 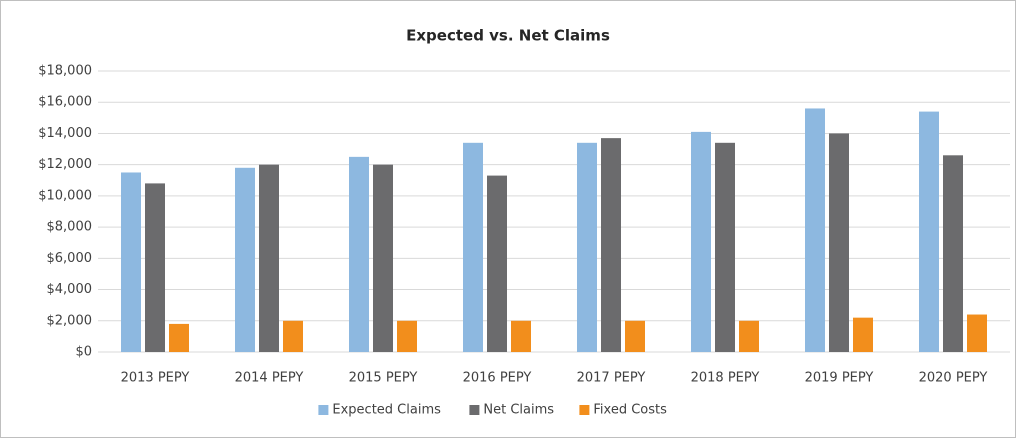 What do you see at coordinates (70, 289) in the screenshot?
I see `y-tick-label: $4,000` at bounding box center [70, 289].